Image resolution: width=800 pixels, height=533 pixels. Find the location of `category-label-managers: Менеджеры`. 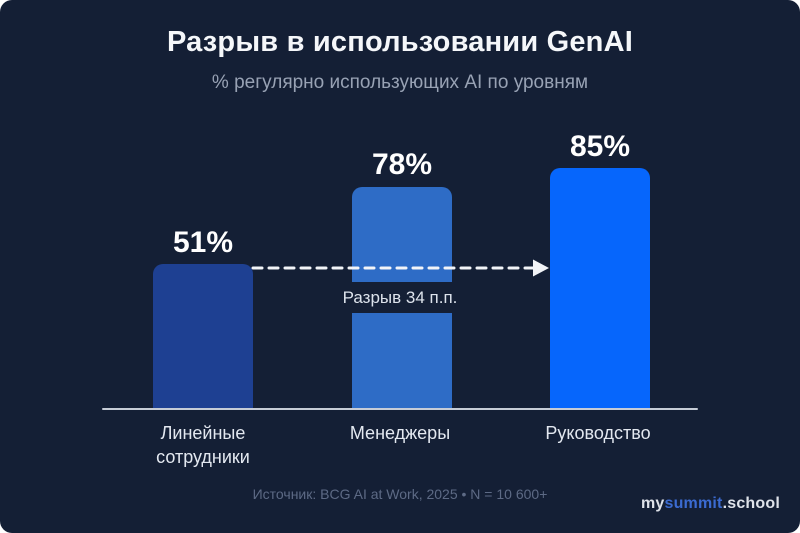

category-label-managers: Менеджеры is located at coordinates (400, 433).